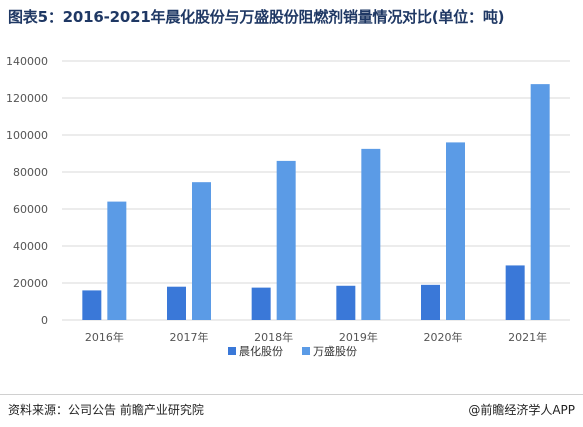 The width and height of the screenshot is (583, 427). What do you see at coordinates (44, 320) in the screenshot?
I see `y-tick-label: 0` at bounding box center [44, 320].